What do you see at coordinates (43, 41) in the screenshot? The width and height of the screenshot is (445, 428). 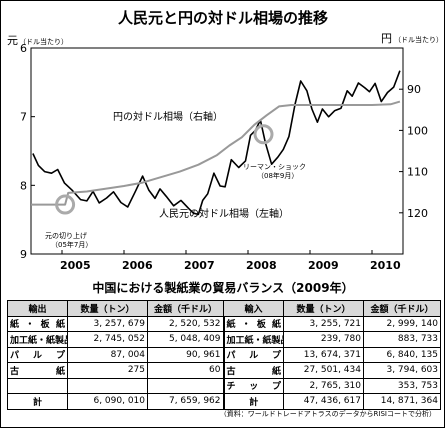 I see `left-axis-unit-sub: （ドル当たり）` at bounding box center [43, 41].